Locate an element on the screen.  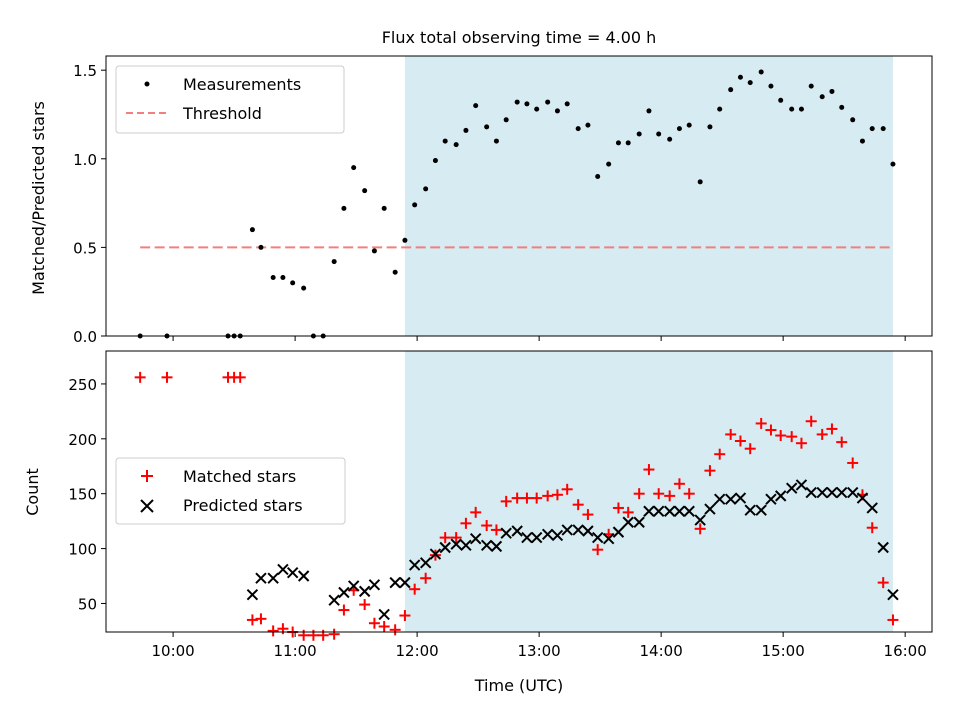
top-y-tick-label: 0.5 is located at coordinates (85, 248).